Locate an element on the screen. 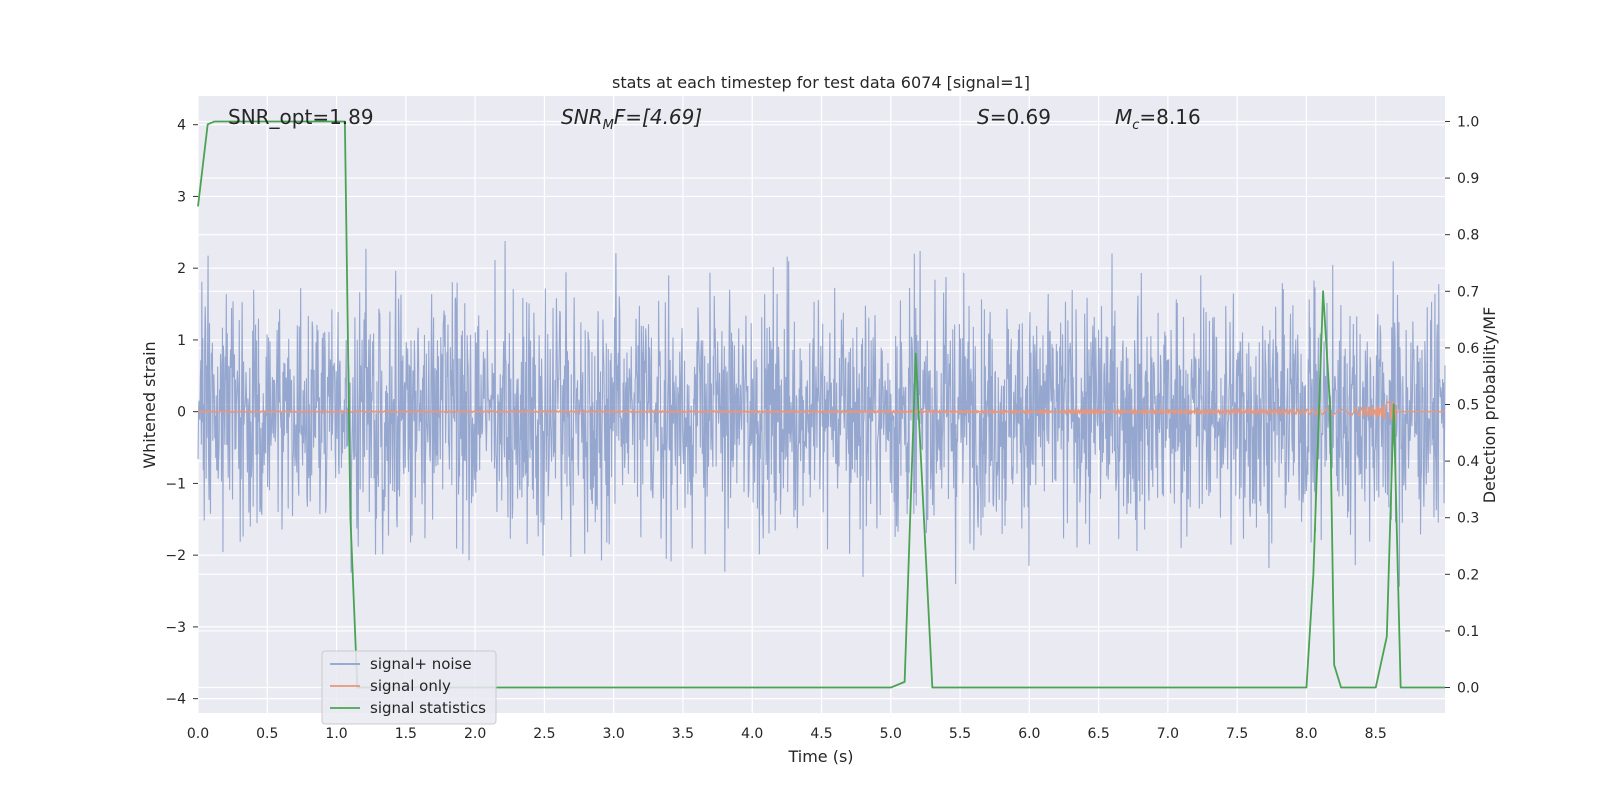 The image size is (1600, 800). x-tick-label: 0.0 is located at coordinates (198, 734).